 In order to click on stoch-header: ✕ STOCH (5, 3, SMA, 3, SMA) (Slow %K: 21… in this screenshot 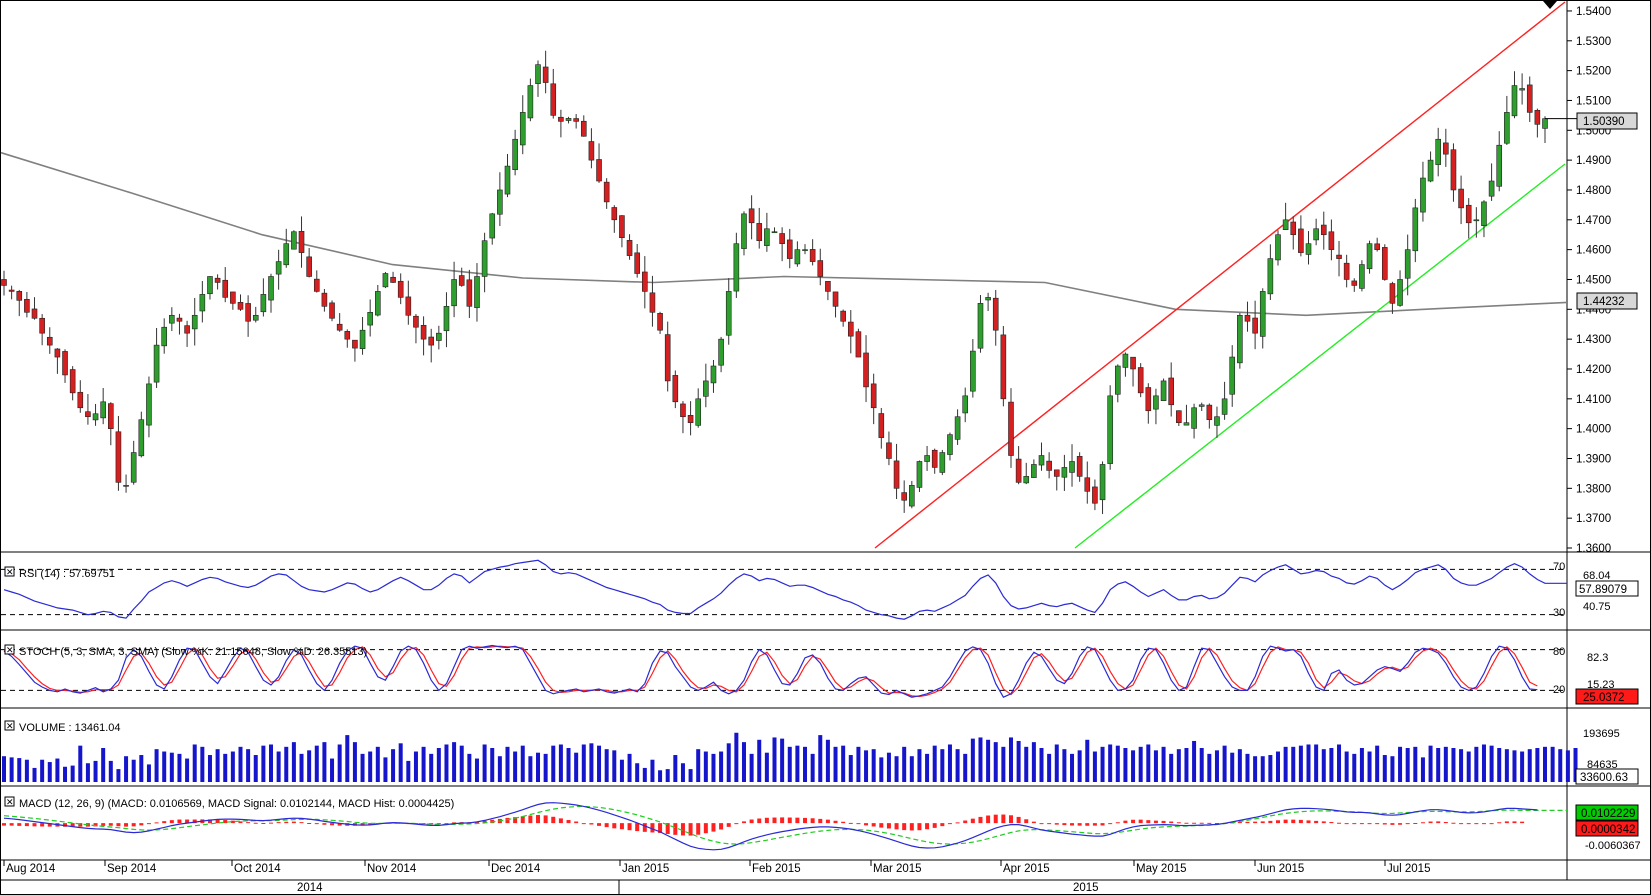, I will do `click(185, 651)`.